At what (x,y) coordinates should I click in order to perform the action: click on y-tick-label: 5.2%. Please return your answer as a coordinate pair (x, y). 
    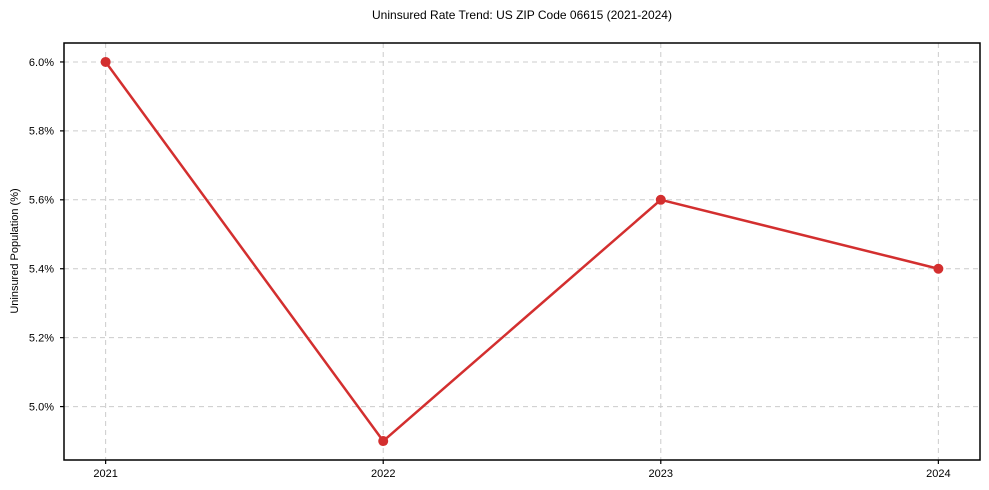
    Looking at the image, I should click on (41, 338).